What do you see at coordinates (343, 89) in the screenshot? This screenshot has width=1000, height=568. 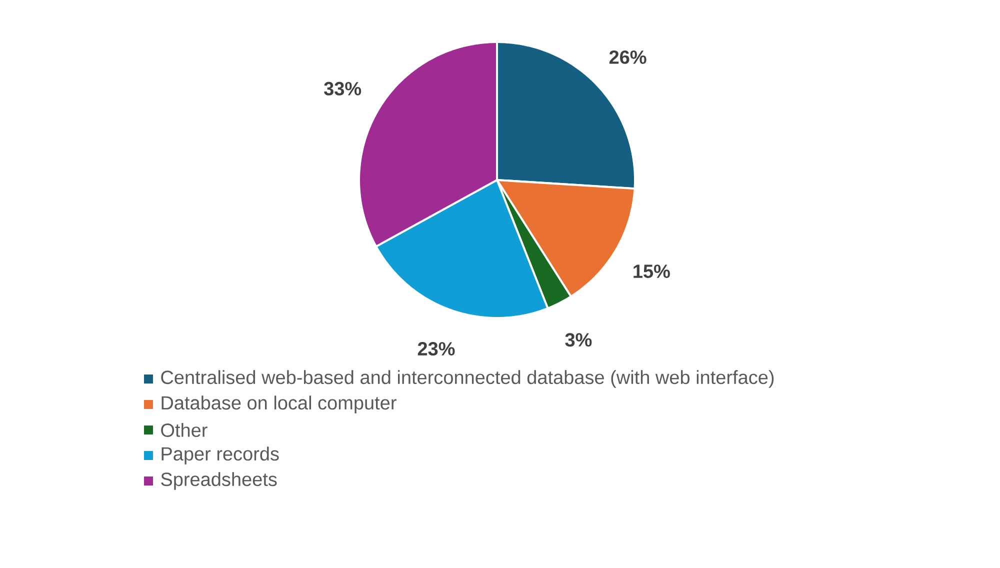 I see `data-label: 33%` at bounding box center [343, 89].